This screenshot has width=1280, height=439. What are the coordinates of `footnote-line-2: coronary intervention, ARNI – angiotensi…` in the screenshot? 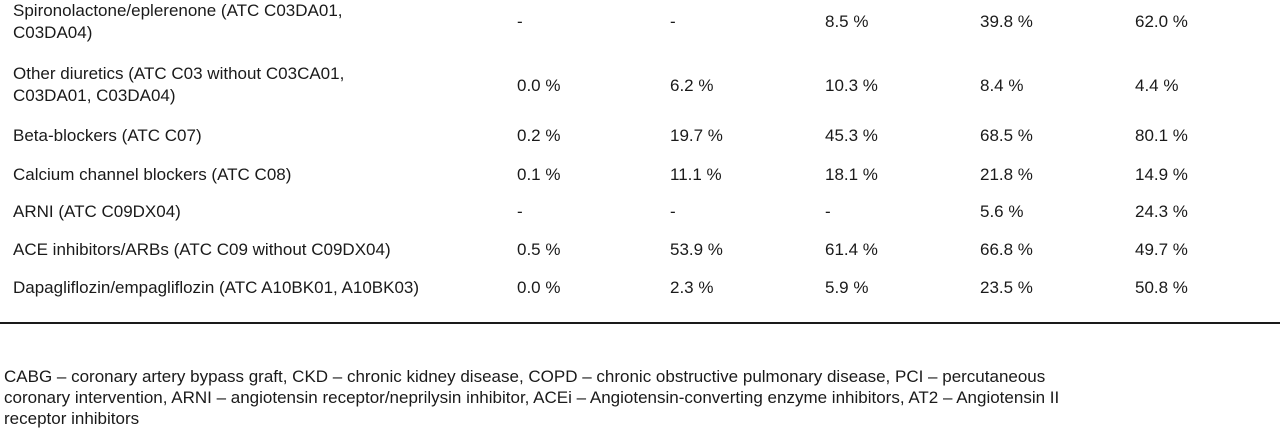 It's located at (532, 397).